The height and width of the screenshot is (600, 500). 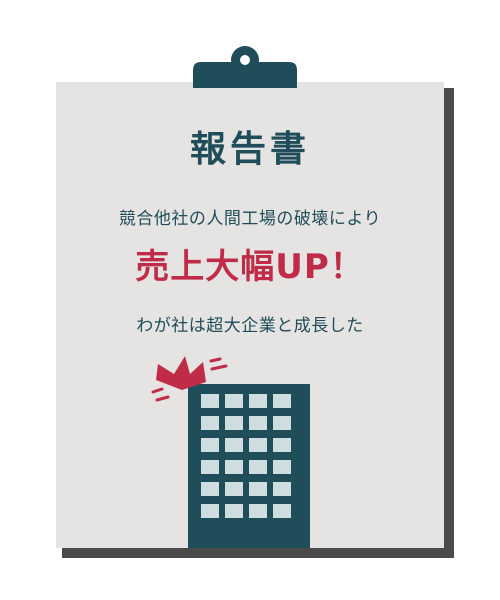 What do you see at coordinates (250, 326) in the screenshot?
I see `report-line-2: わが社は超大企業と成長した` at bounding box center [250, 326].